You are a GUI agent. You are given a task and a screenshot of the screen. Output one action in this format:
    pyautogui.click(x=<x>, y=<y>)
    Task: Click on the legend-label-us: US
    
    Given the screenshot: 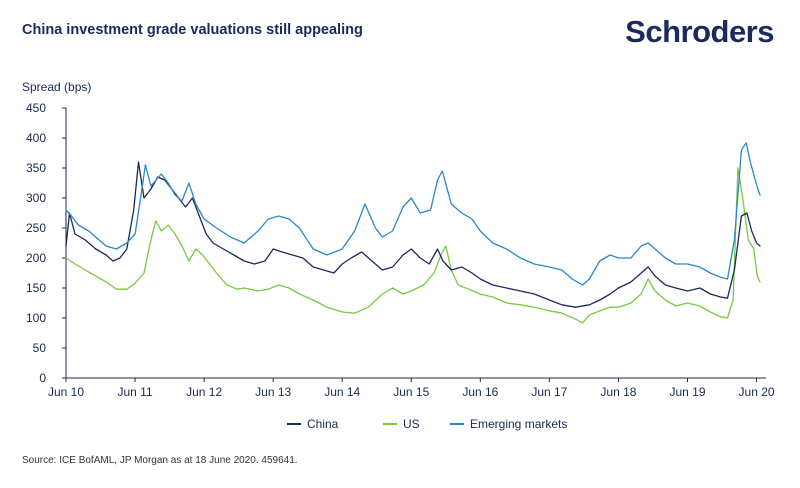 What is the action you would take?
    pyautogui.click(x=411, y=424)
    